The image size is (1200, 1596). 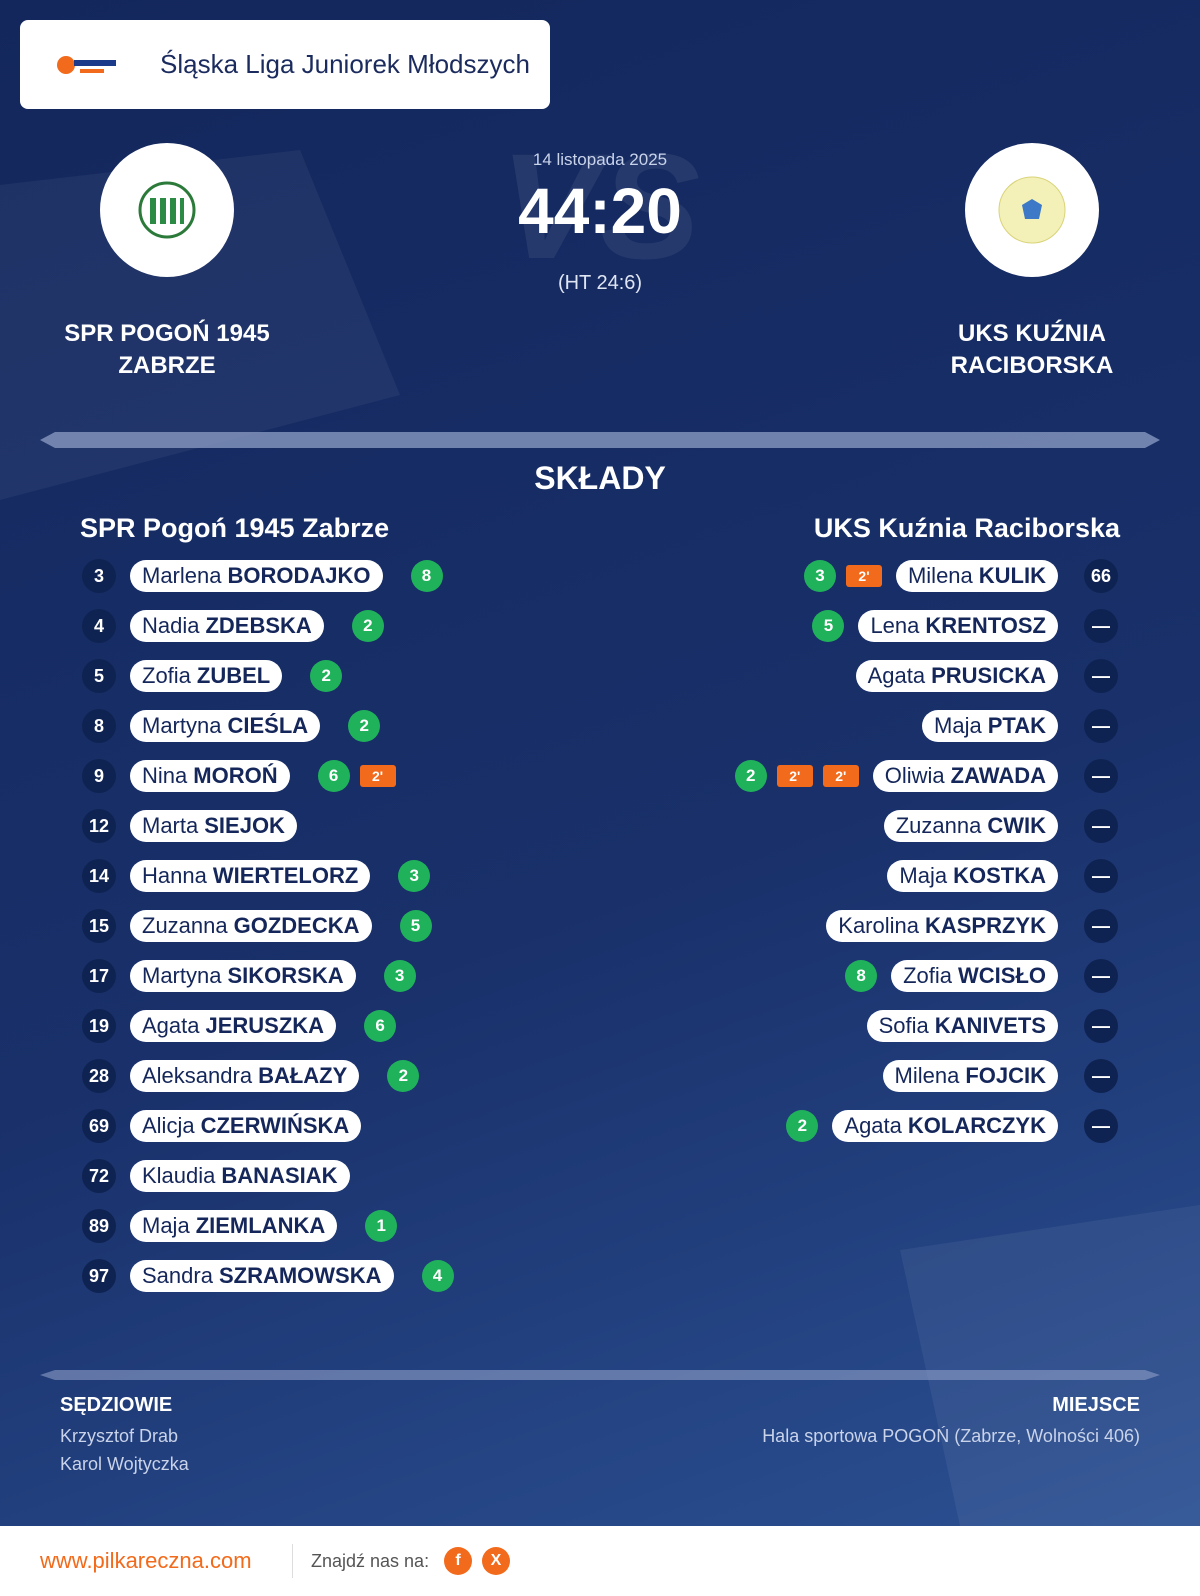 I want to click on penalty-badge: 2', so click(x=863, y=576).